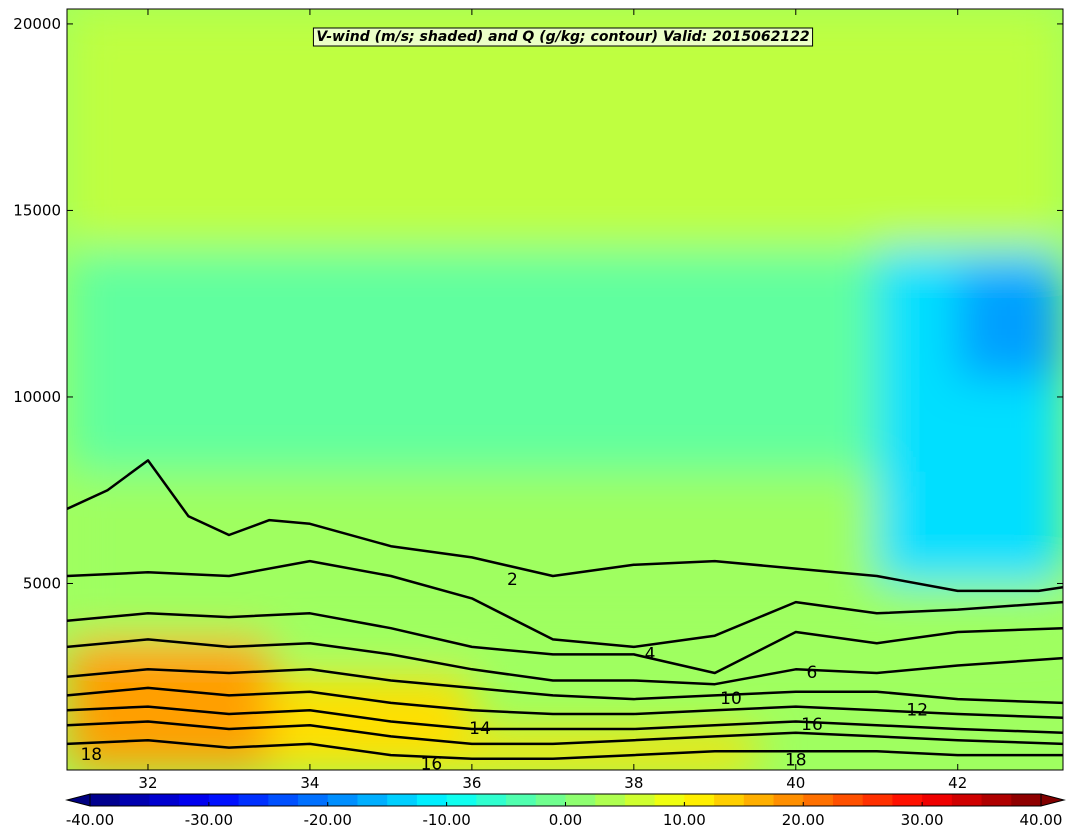 The image size is (1074, 838). What do you see at coordinates (917, 710) in the screenshot?
I see `contour-label-4: 12` at bounding box center [917, 710].